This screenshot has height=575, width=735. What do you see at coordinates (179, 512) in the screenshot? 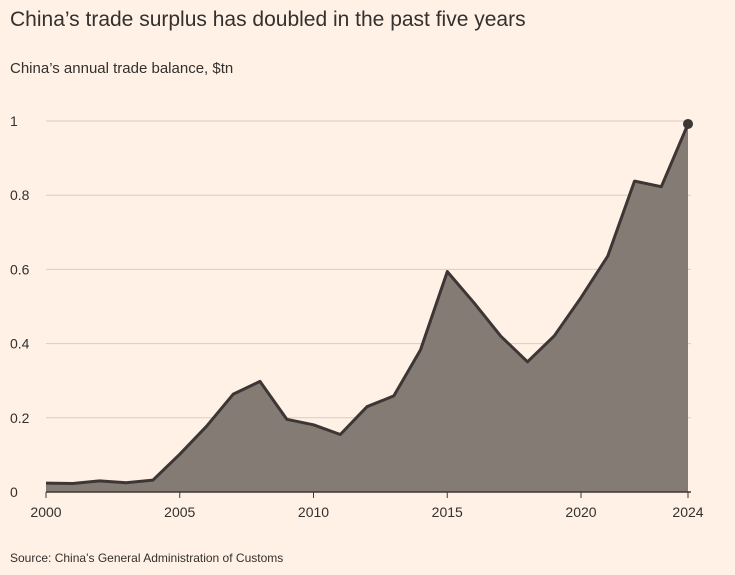
I see `x-tick-label: 2005` at bounding box center [179, 512].